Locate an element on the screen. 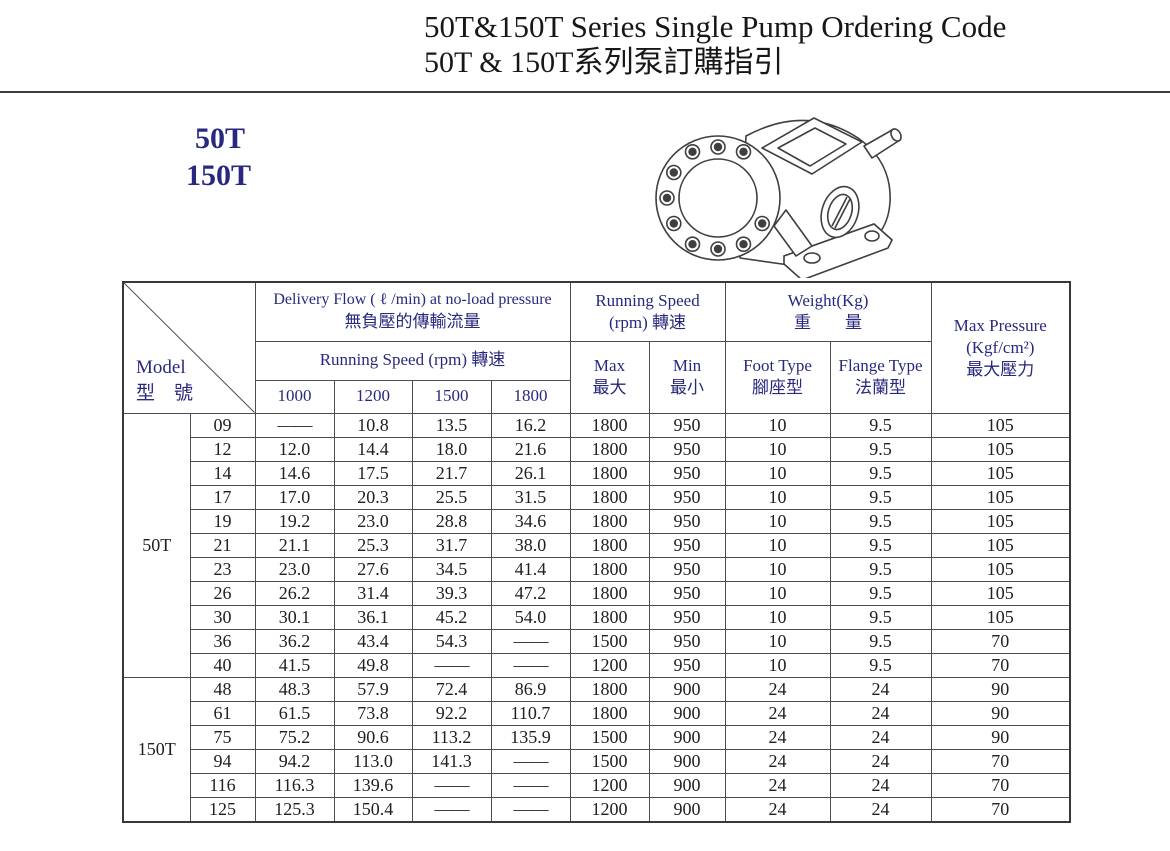 This screenshot has height=851, width=1170. flow-1500: 28.8 is located at coordinates (451, 521).